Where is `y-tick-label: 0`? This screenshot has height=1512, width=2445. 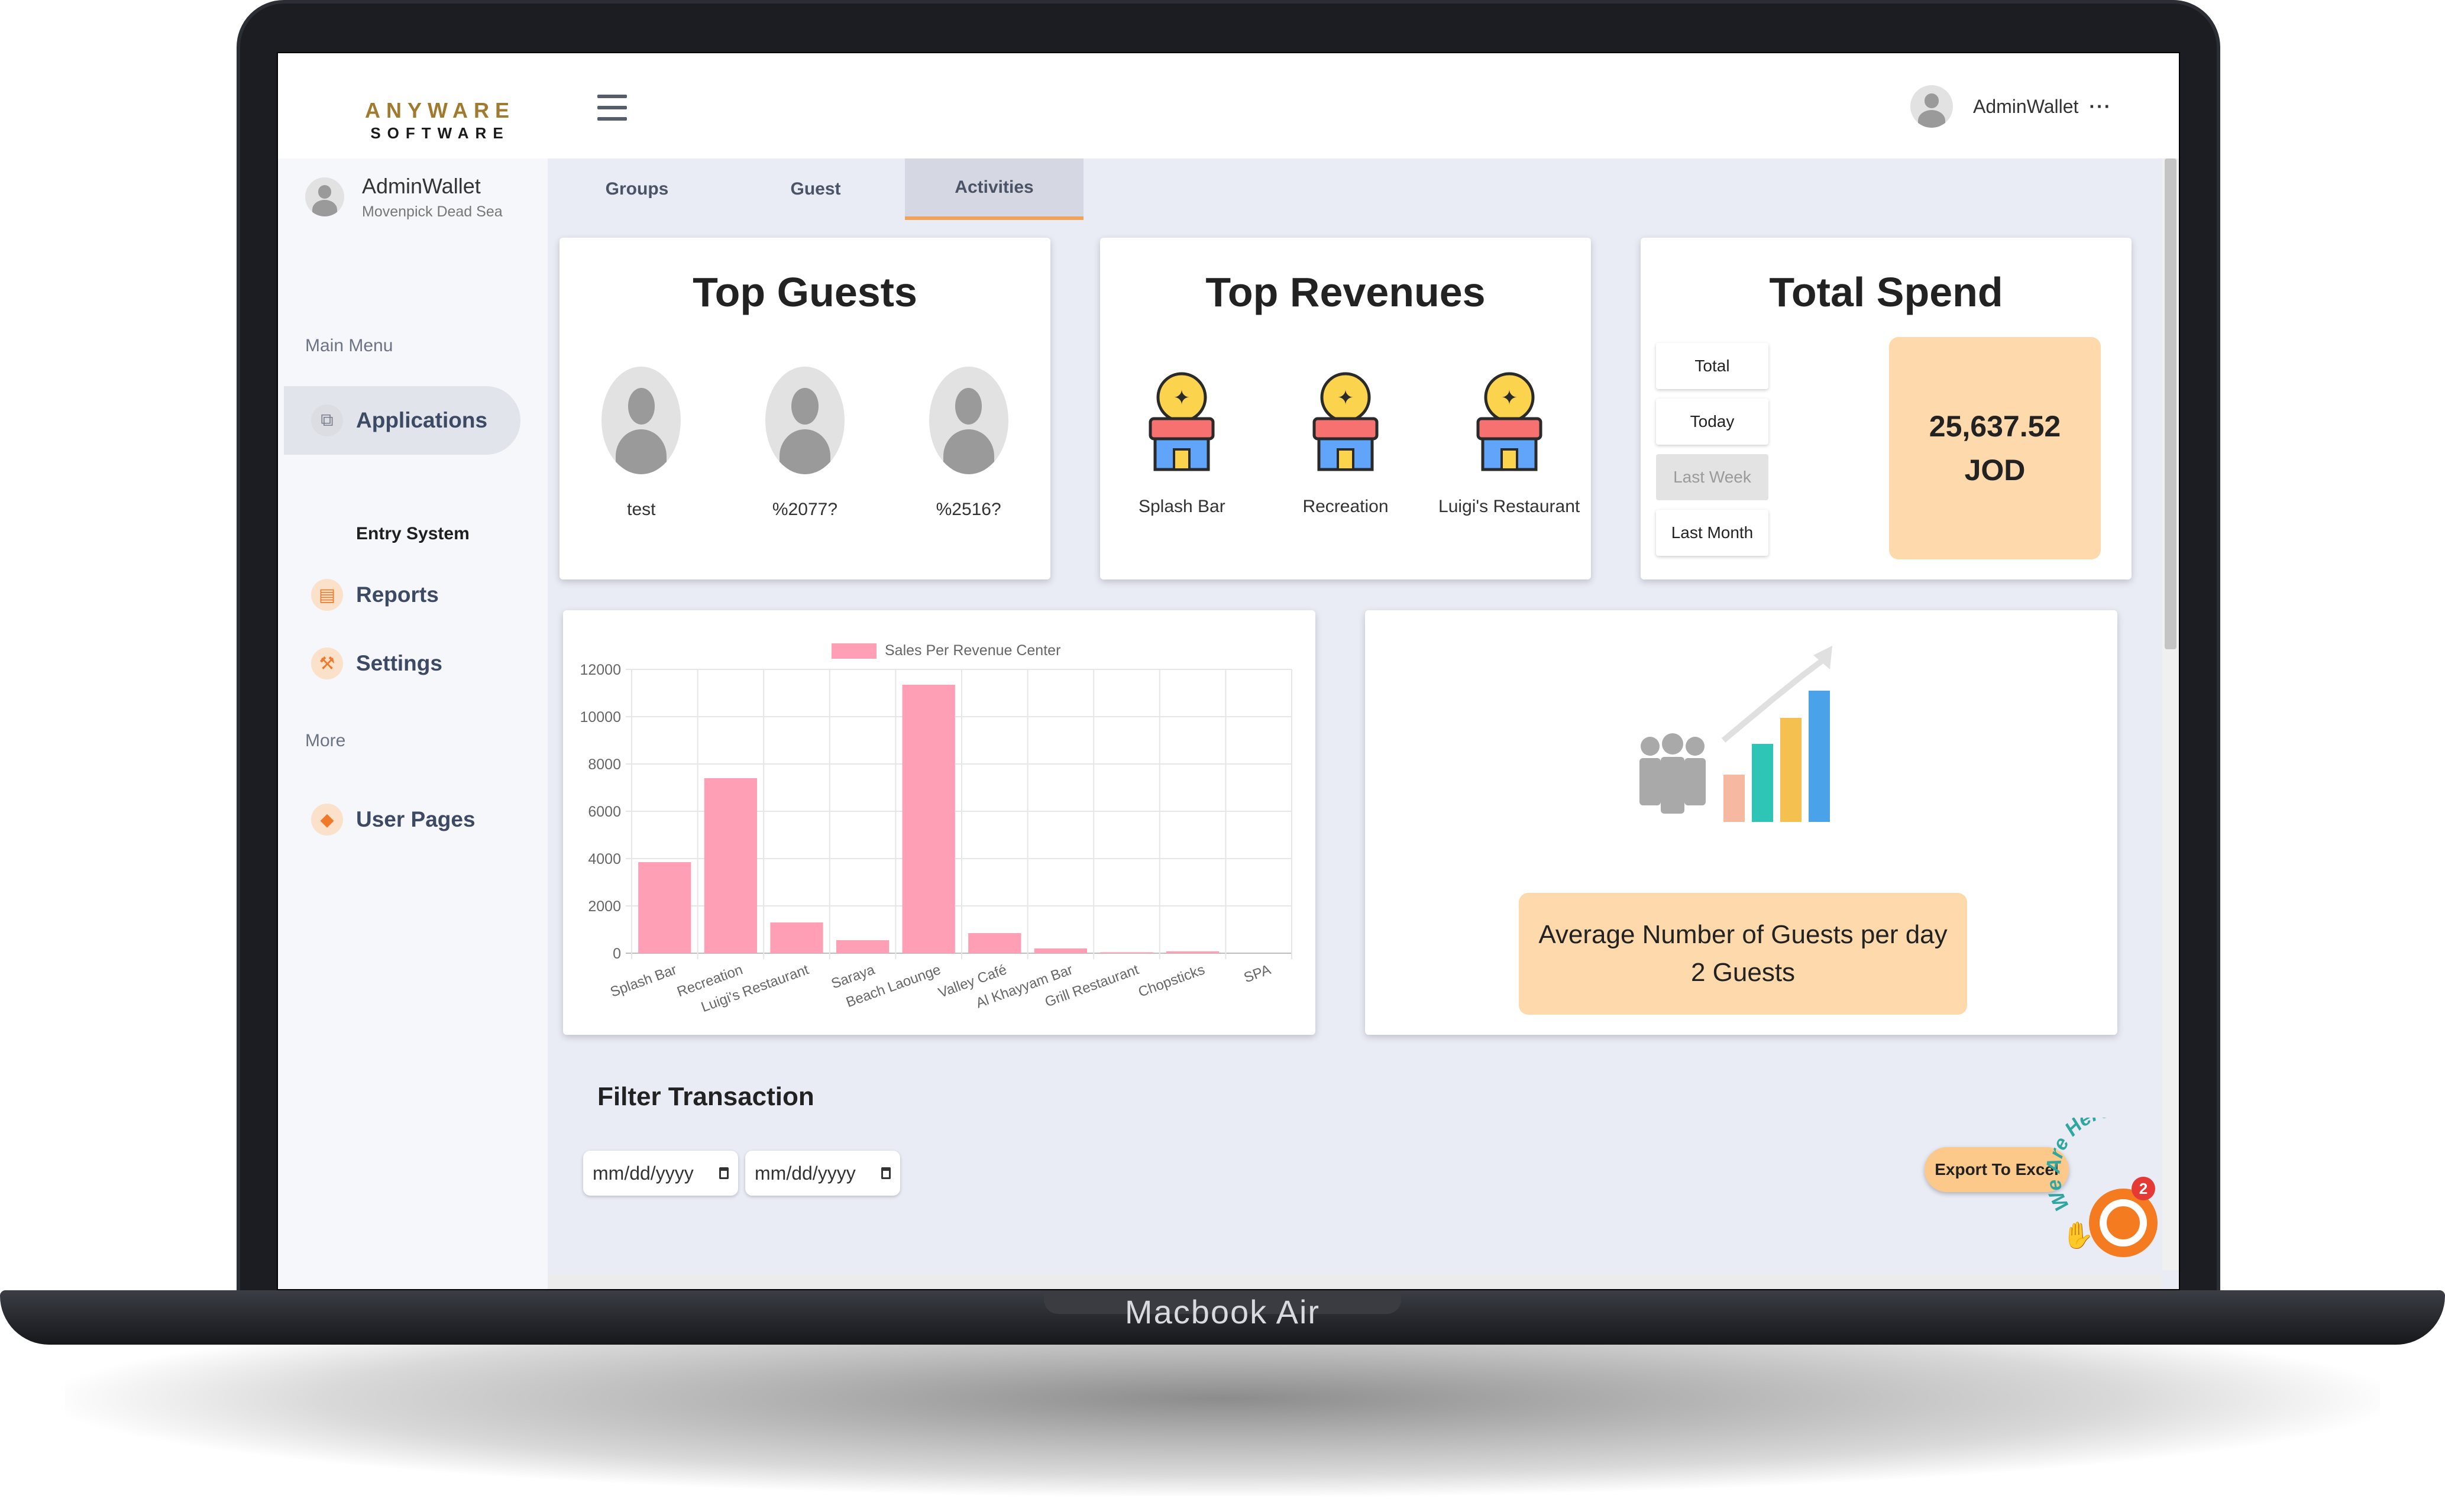 y-tick-label: 0 is located at coordinates (617, 954).